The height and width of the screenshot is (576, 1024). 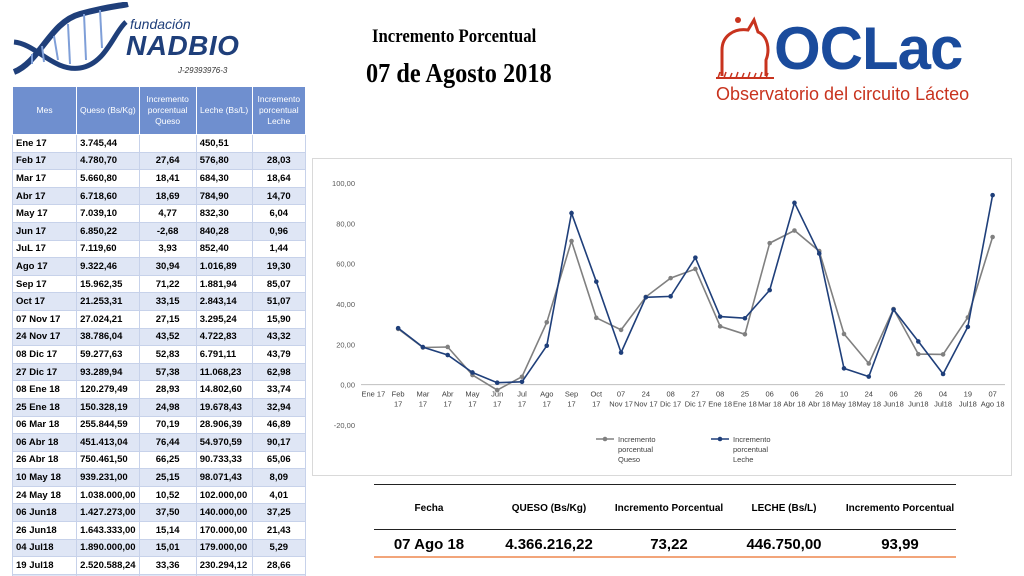 I want to click on table-row: Ago 17 9.322,46 30,94 1.016,89 19,30, so click(x=159, y=266).